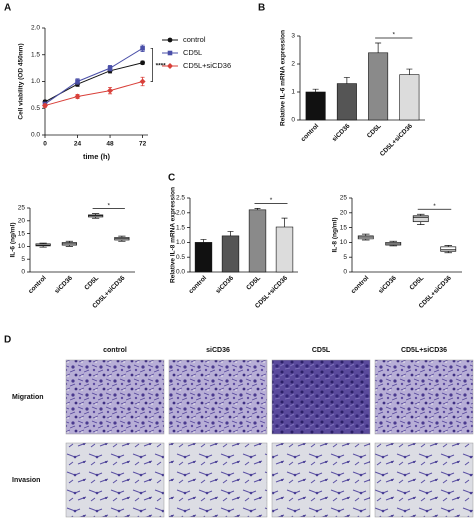  I want to click on y-axis-label: Relative IL-8 mRNA expression, so click(173, 235).